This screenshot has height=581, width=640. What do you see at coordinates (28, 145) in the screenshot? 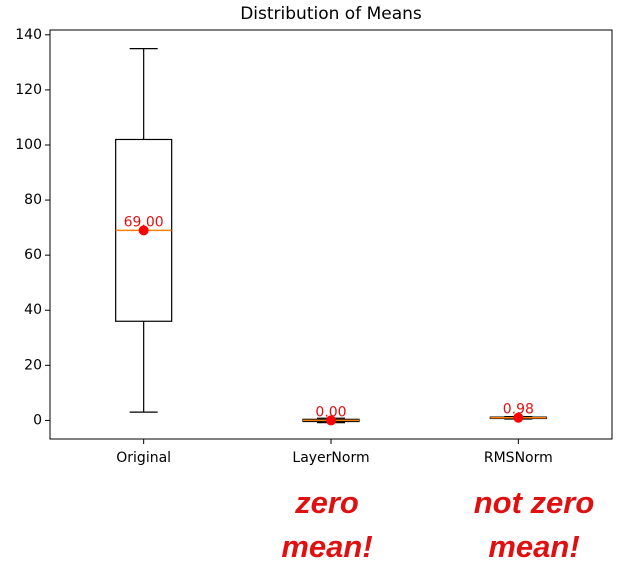
I see `y-tick-label: 100` at bounding box center [28, 145].